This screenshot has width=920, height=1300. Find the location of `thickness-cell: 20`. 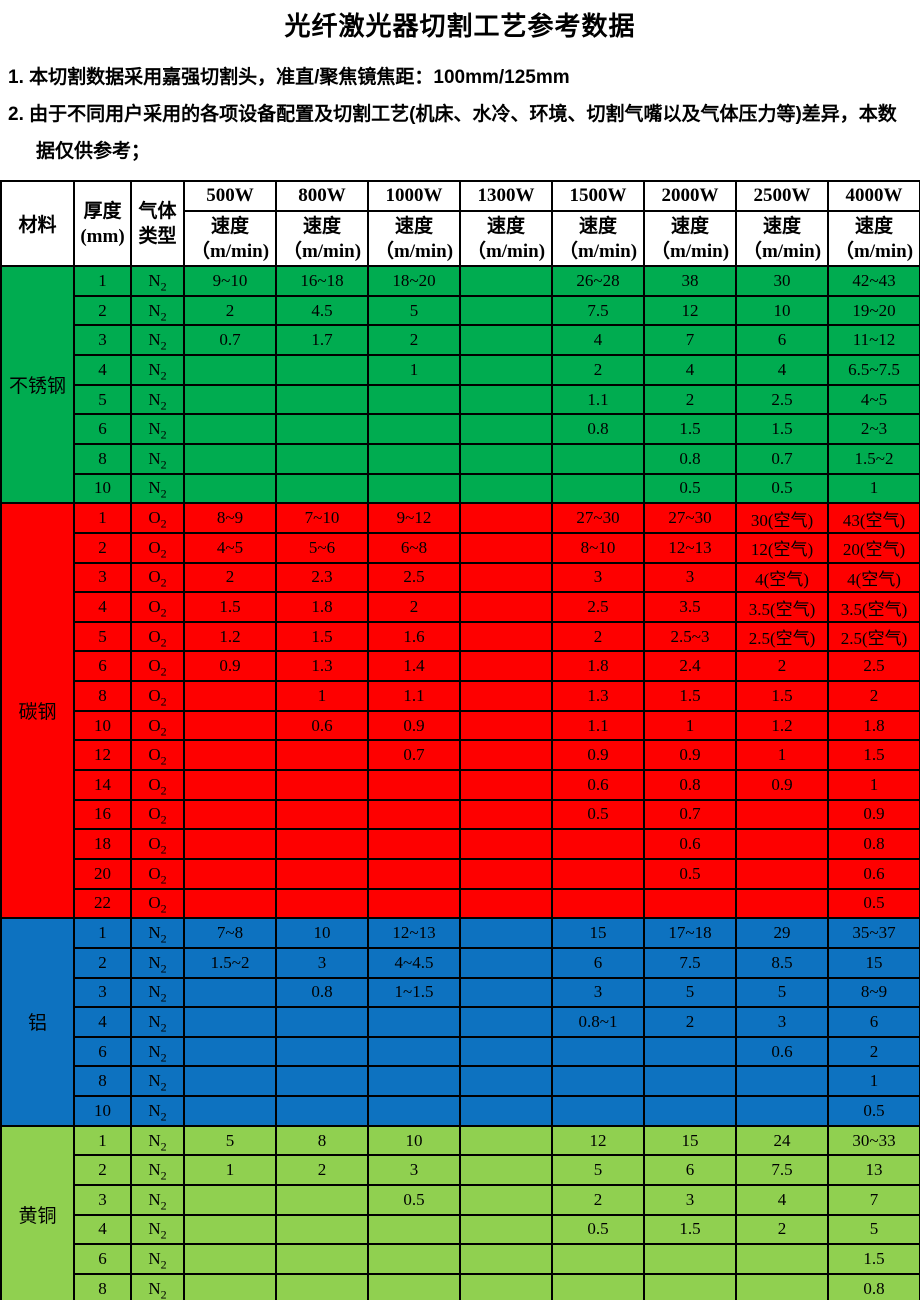

thickness-cell: 20 is located at coordinates (102, 873).